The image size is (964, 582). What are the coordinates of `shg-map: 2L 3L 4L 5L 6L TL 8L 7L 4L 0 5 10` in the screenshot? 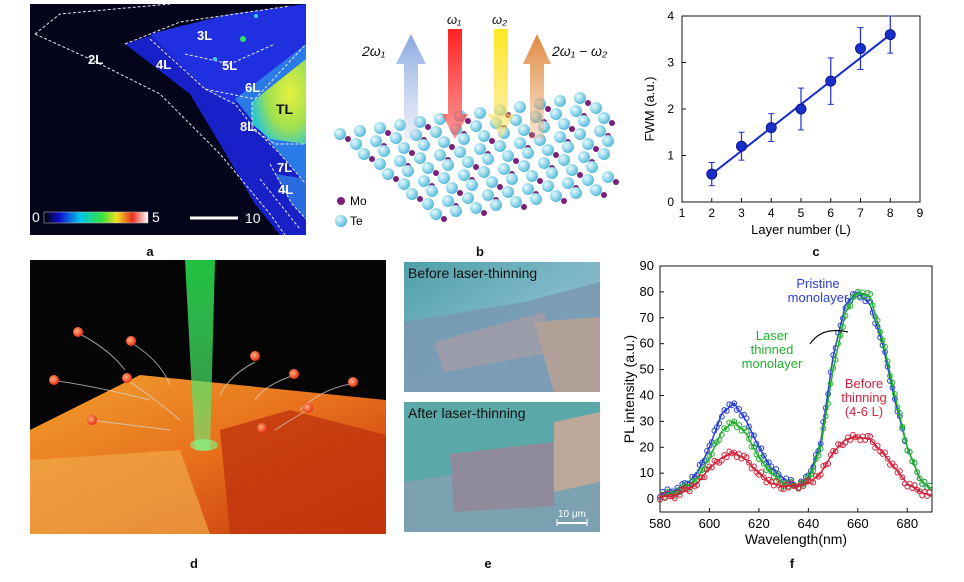 It's located at (168, 119).